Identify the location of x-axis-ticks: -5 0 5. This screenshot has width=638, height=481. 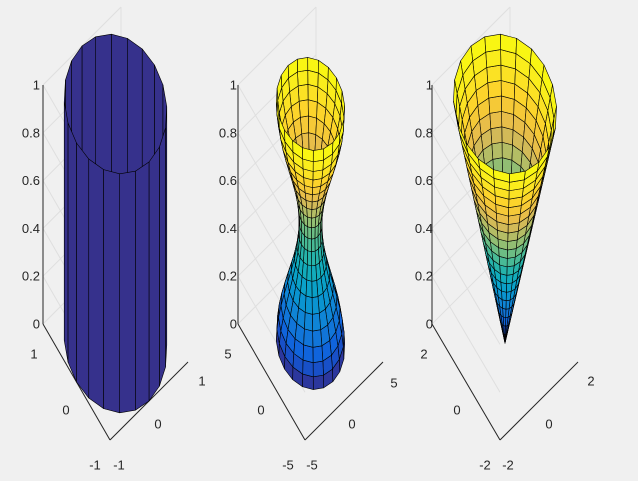
(351, 424).